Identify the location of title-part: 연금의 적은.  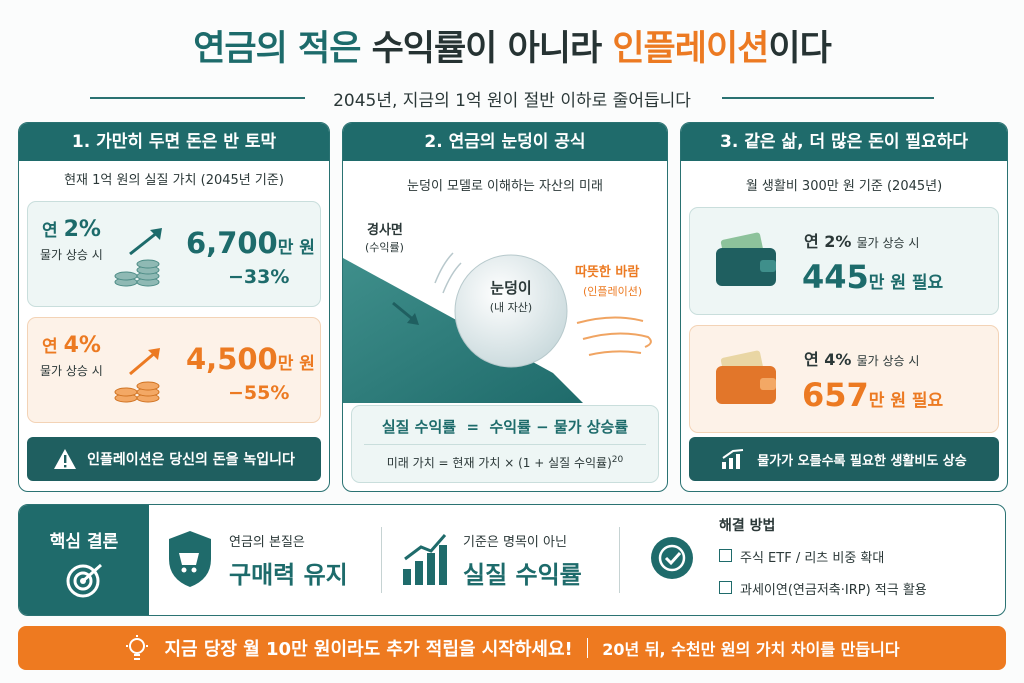
(277, 49).